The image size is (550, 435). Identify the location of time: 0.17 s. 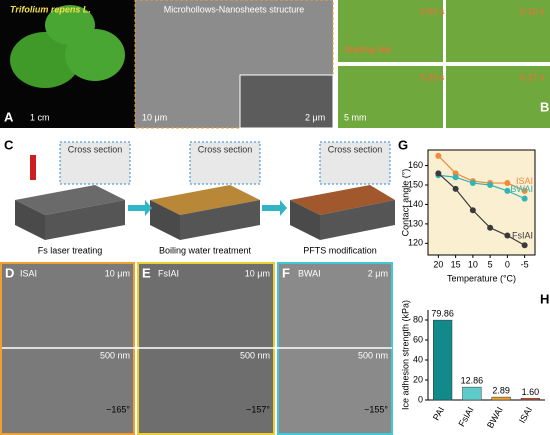
(532, 77).